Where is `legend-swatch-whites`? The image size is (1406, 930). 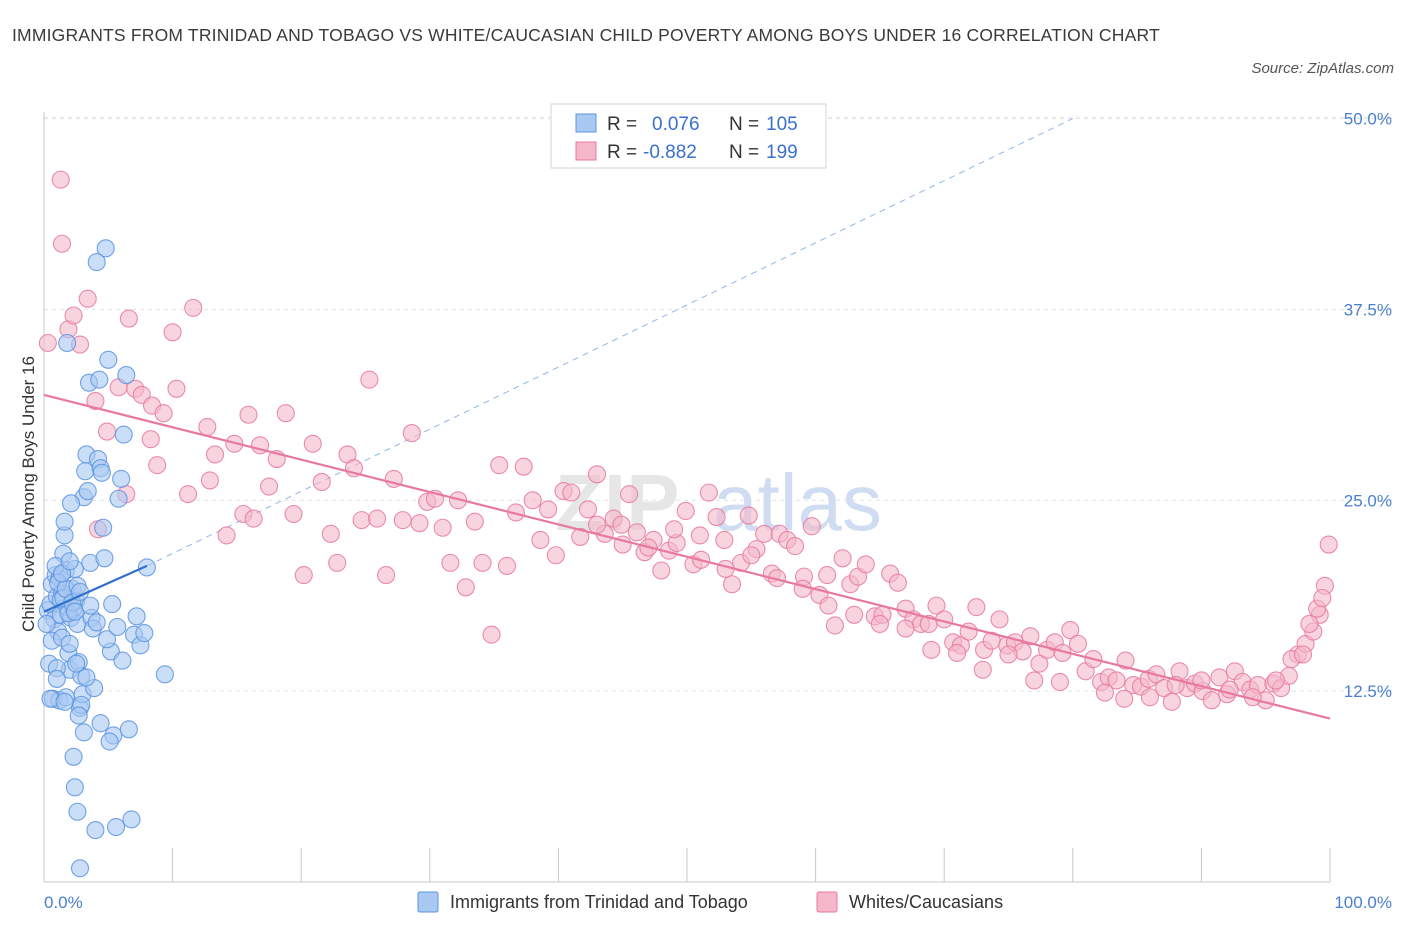 legend-swatch-whites is located at coordinates (827, 902).